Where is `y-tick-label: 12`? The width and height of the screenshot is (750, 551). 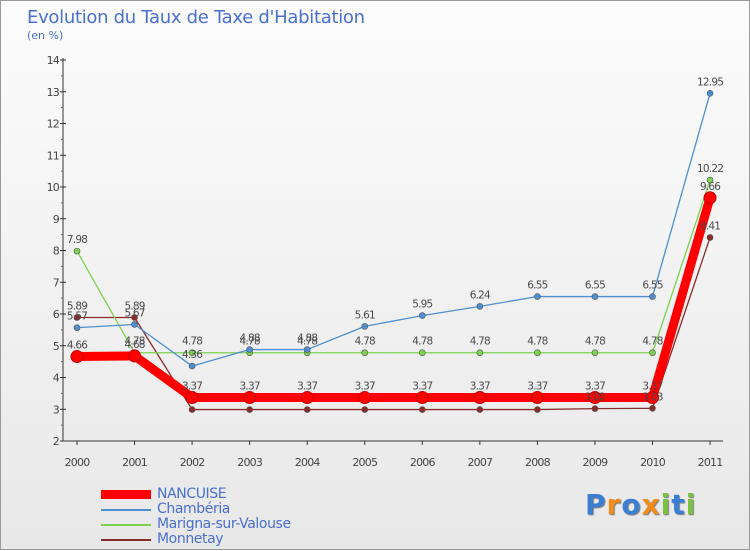 y-tick-label: 12 is located at coordinates (53, 124).